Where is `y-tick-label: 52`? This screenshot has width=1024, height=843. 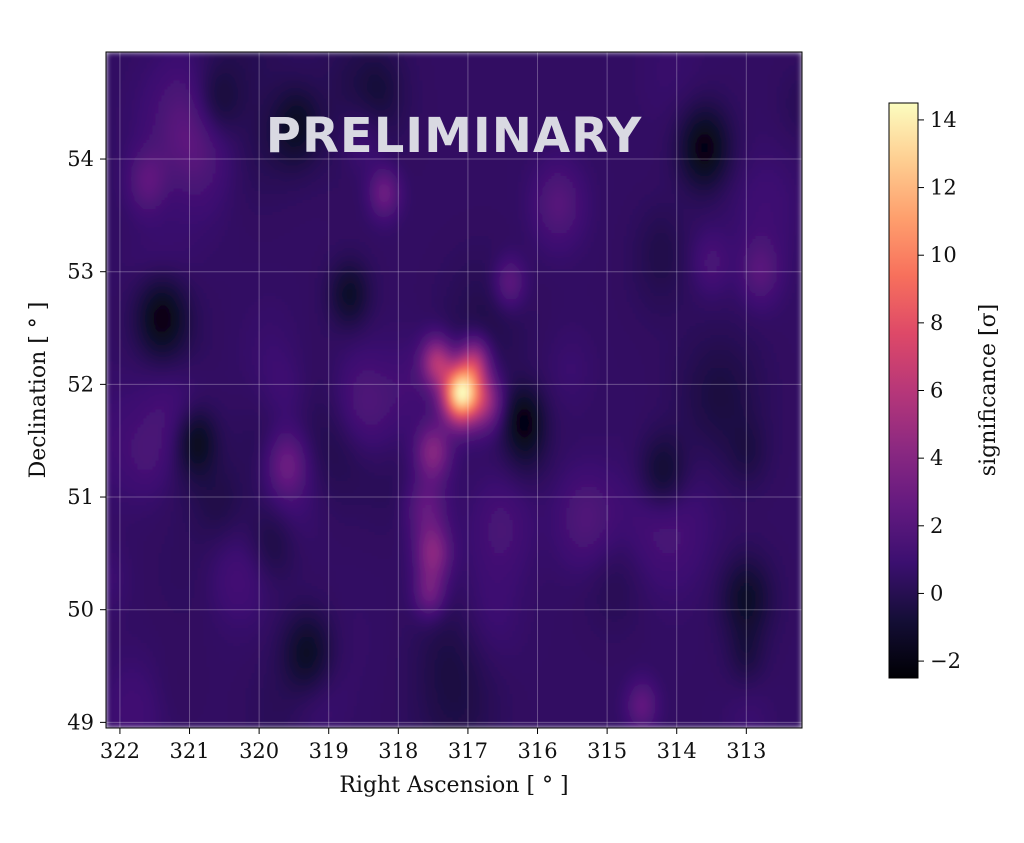 y-tick-label: 52 is located at coordinates (80, 384).